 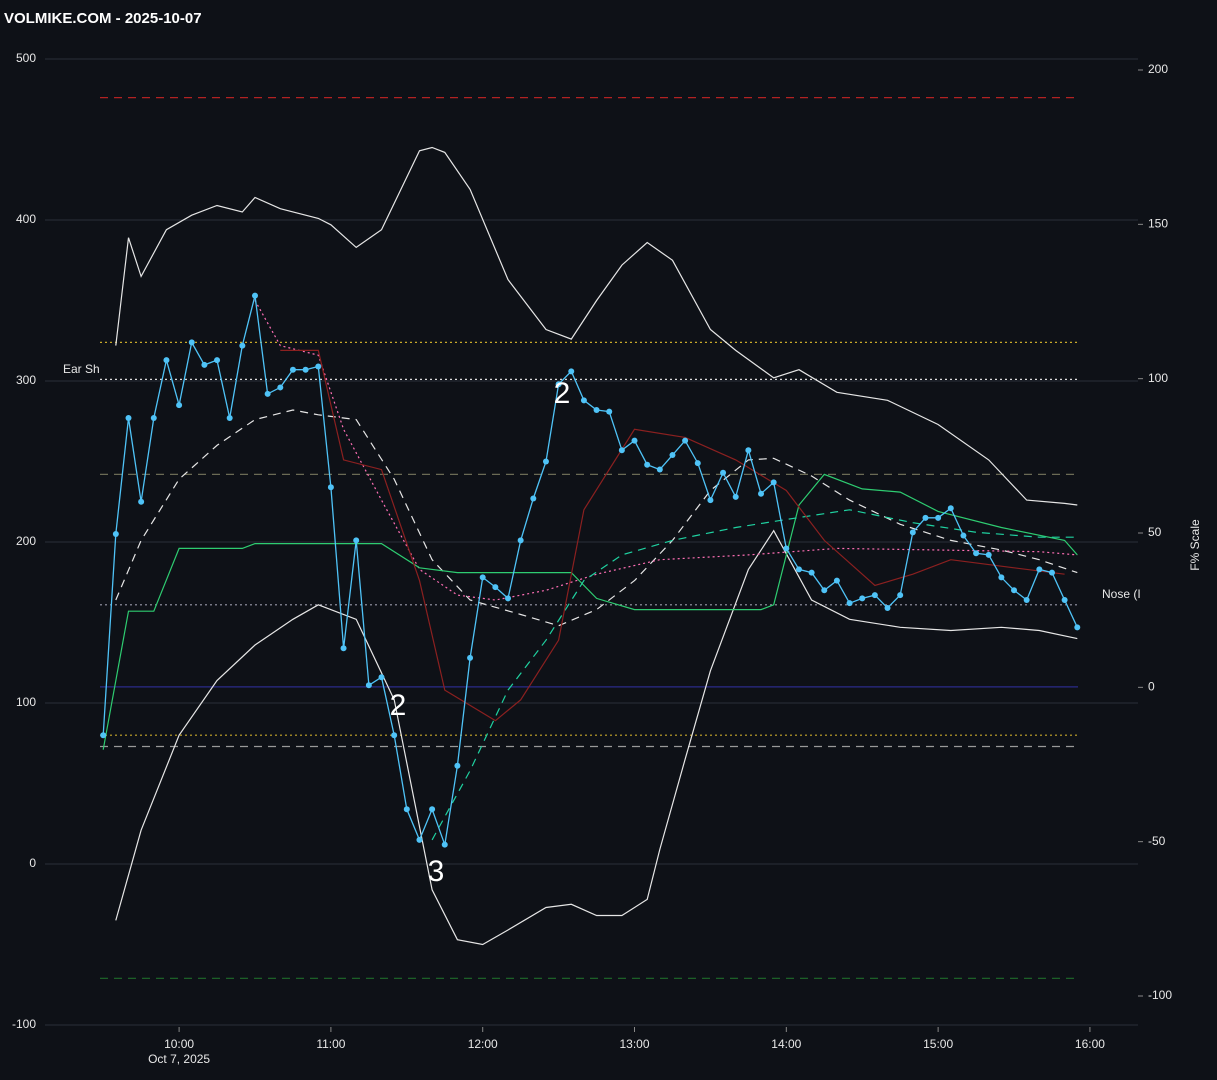 What do you see at coordinates (634, 1044) in the screenshot?
I see `x-tick-label: 13:00` at bounding box center [634, 1044].